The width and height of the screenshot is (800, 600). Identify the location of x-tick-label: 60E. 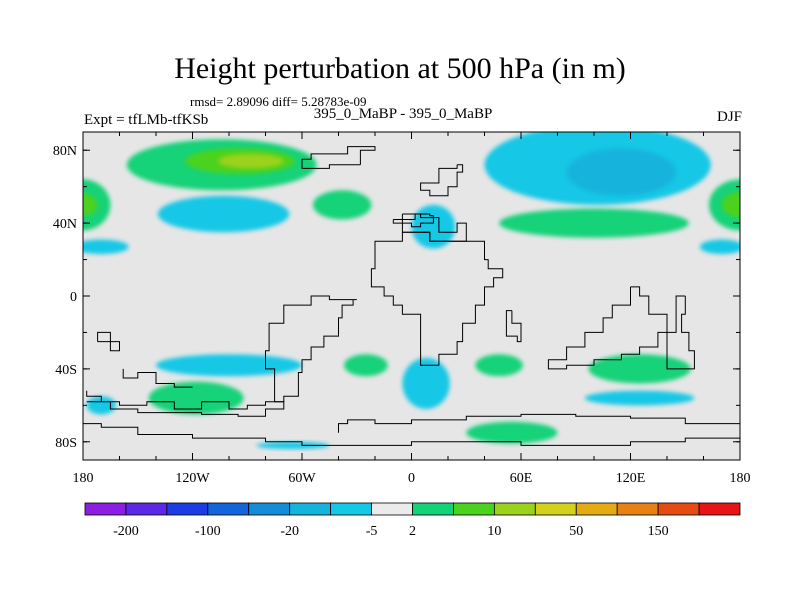
(521, 478).